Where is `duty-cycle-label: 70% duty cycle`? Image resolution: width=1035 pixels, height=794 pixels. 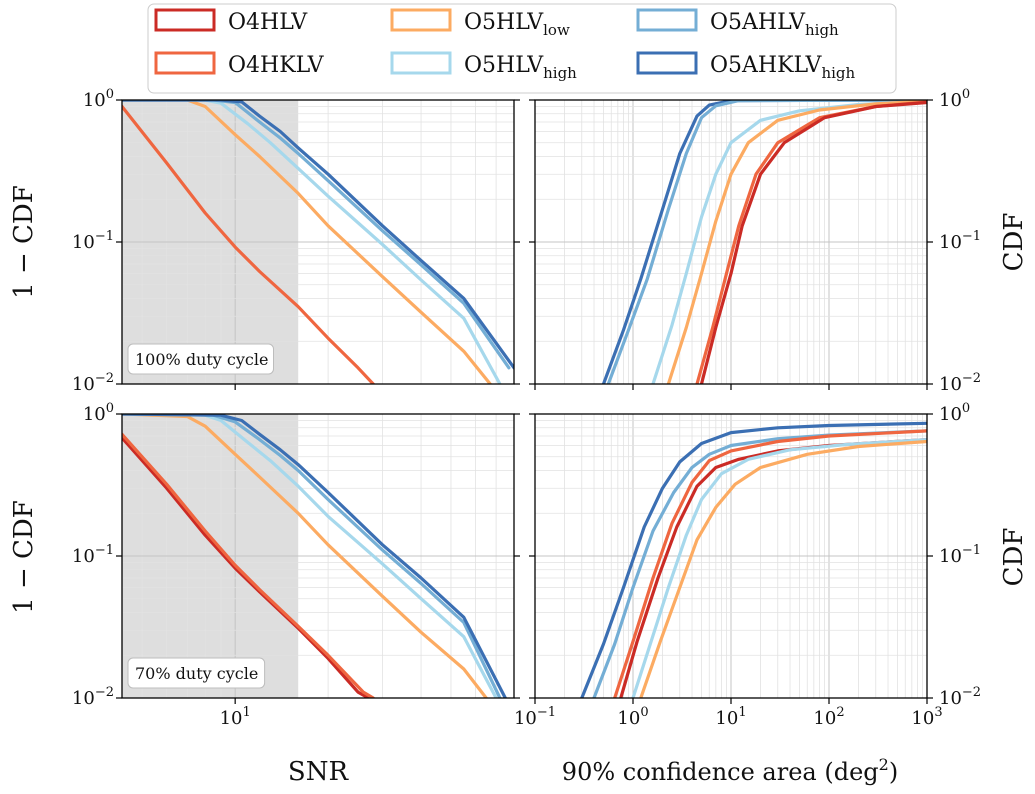 duty-cycle-label: 70% duty cycle is located at coordinates (196, 673).